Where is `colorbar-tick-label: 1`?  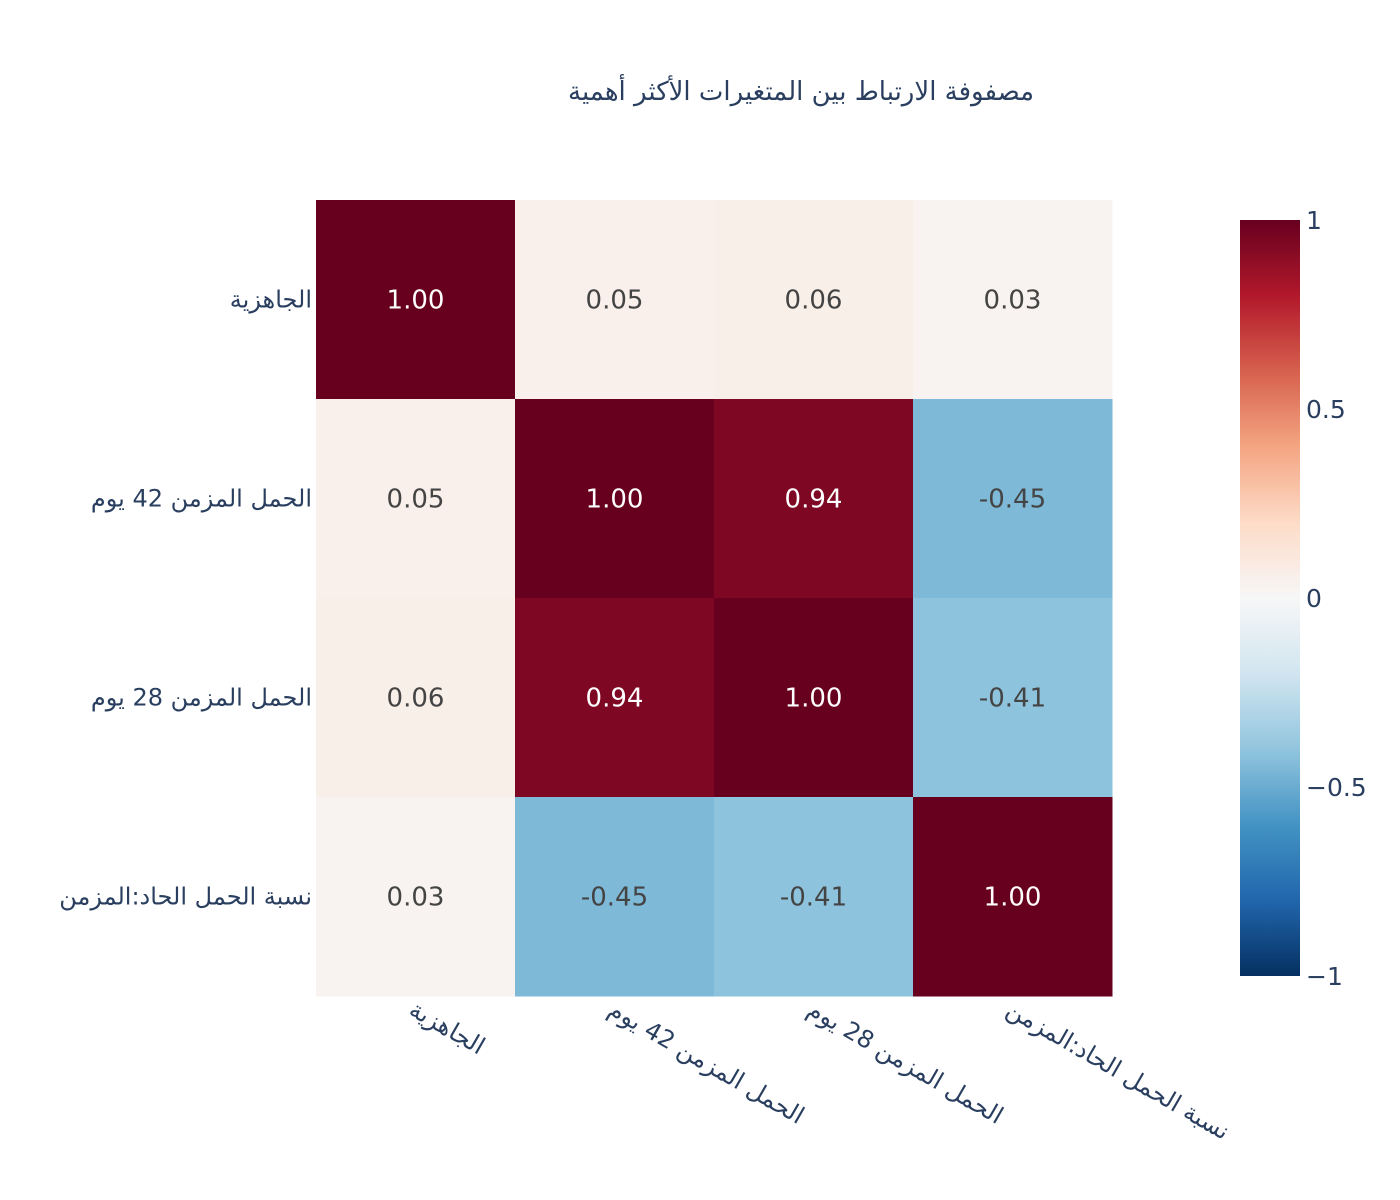 colorbar-tick-label: 1 is located at coordinates (1314, 220).